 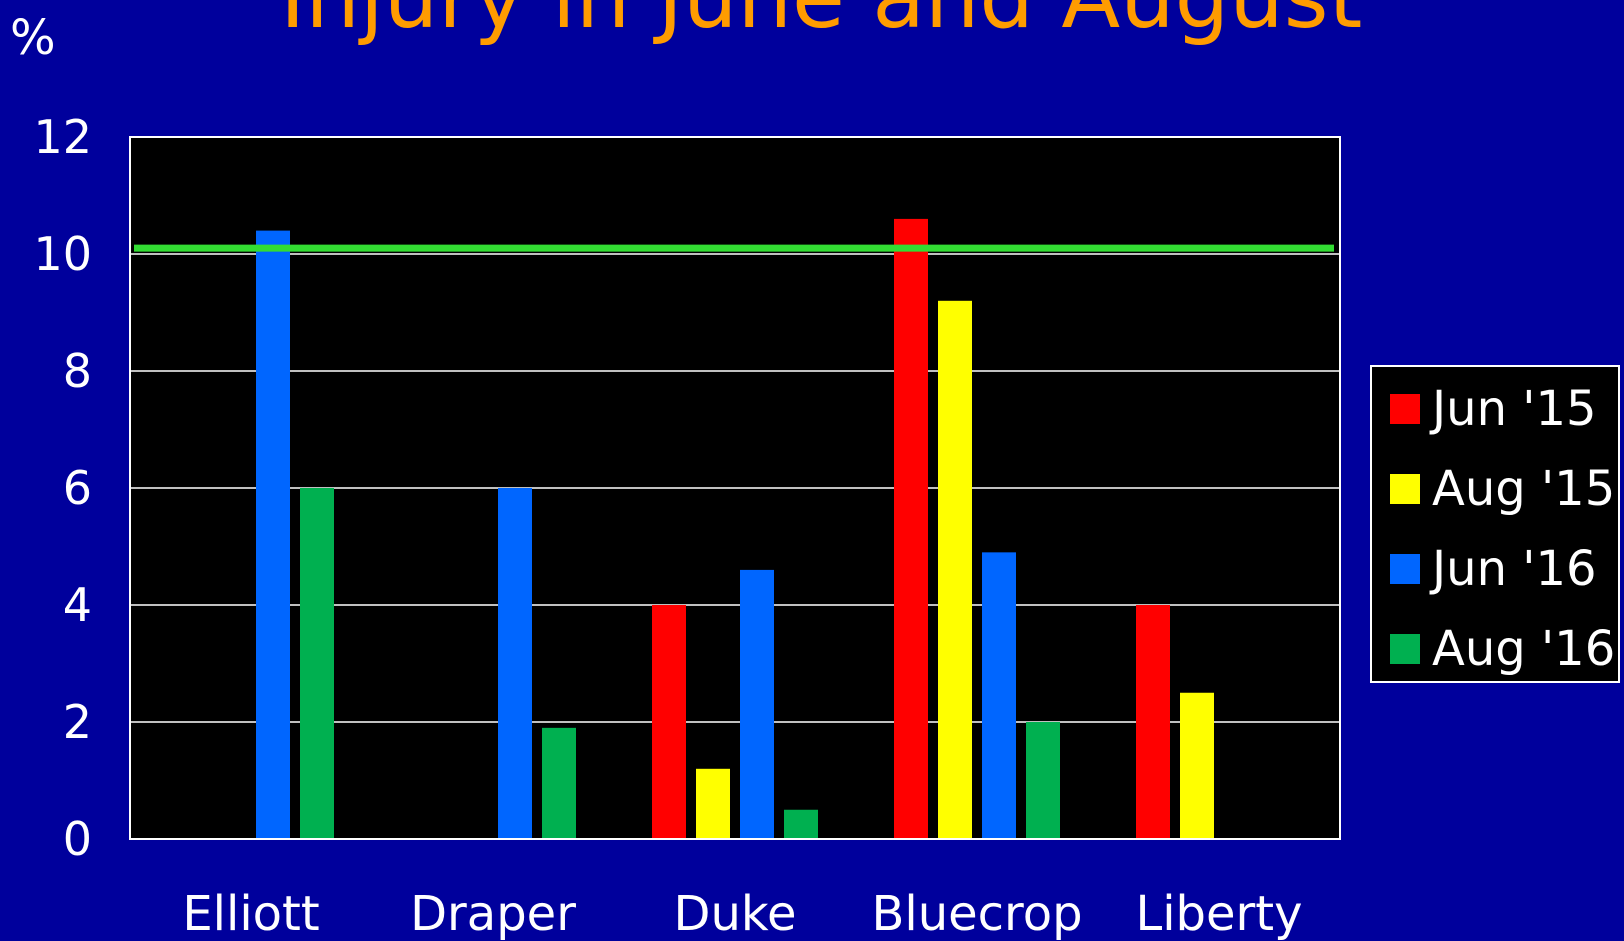 What do you see at coordinates (1524, 489) in the screenshot?
I see `legend-label: Aug '15` at bounding box center [1524, 489].